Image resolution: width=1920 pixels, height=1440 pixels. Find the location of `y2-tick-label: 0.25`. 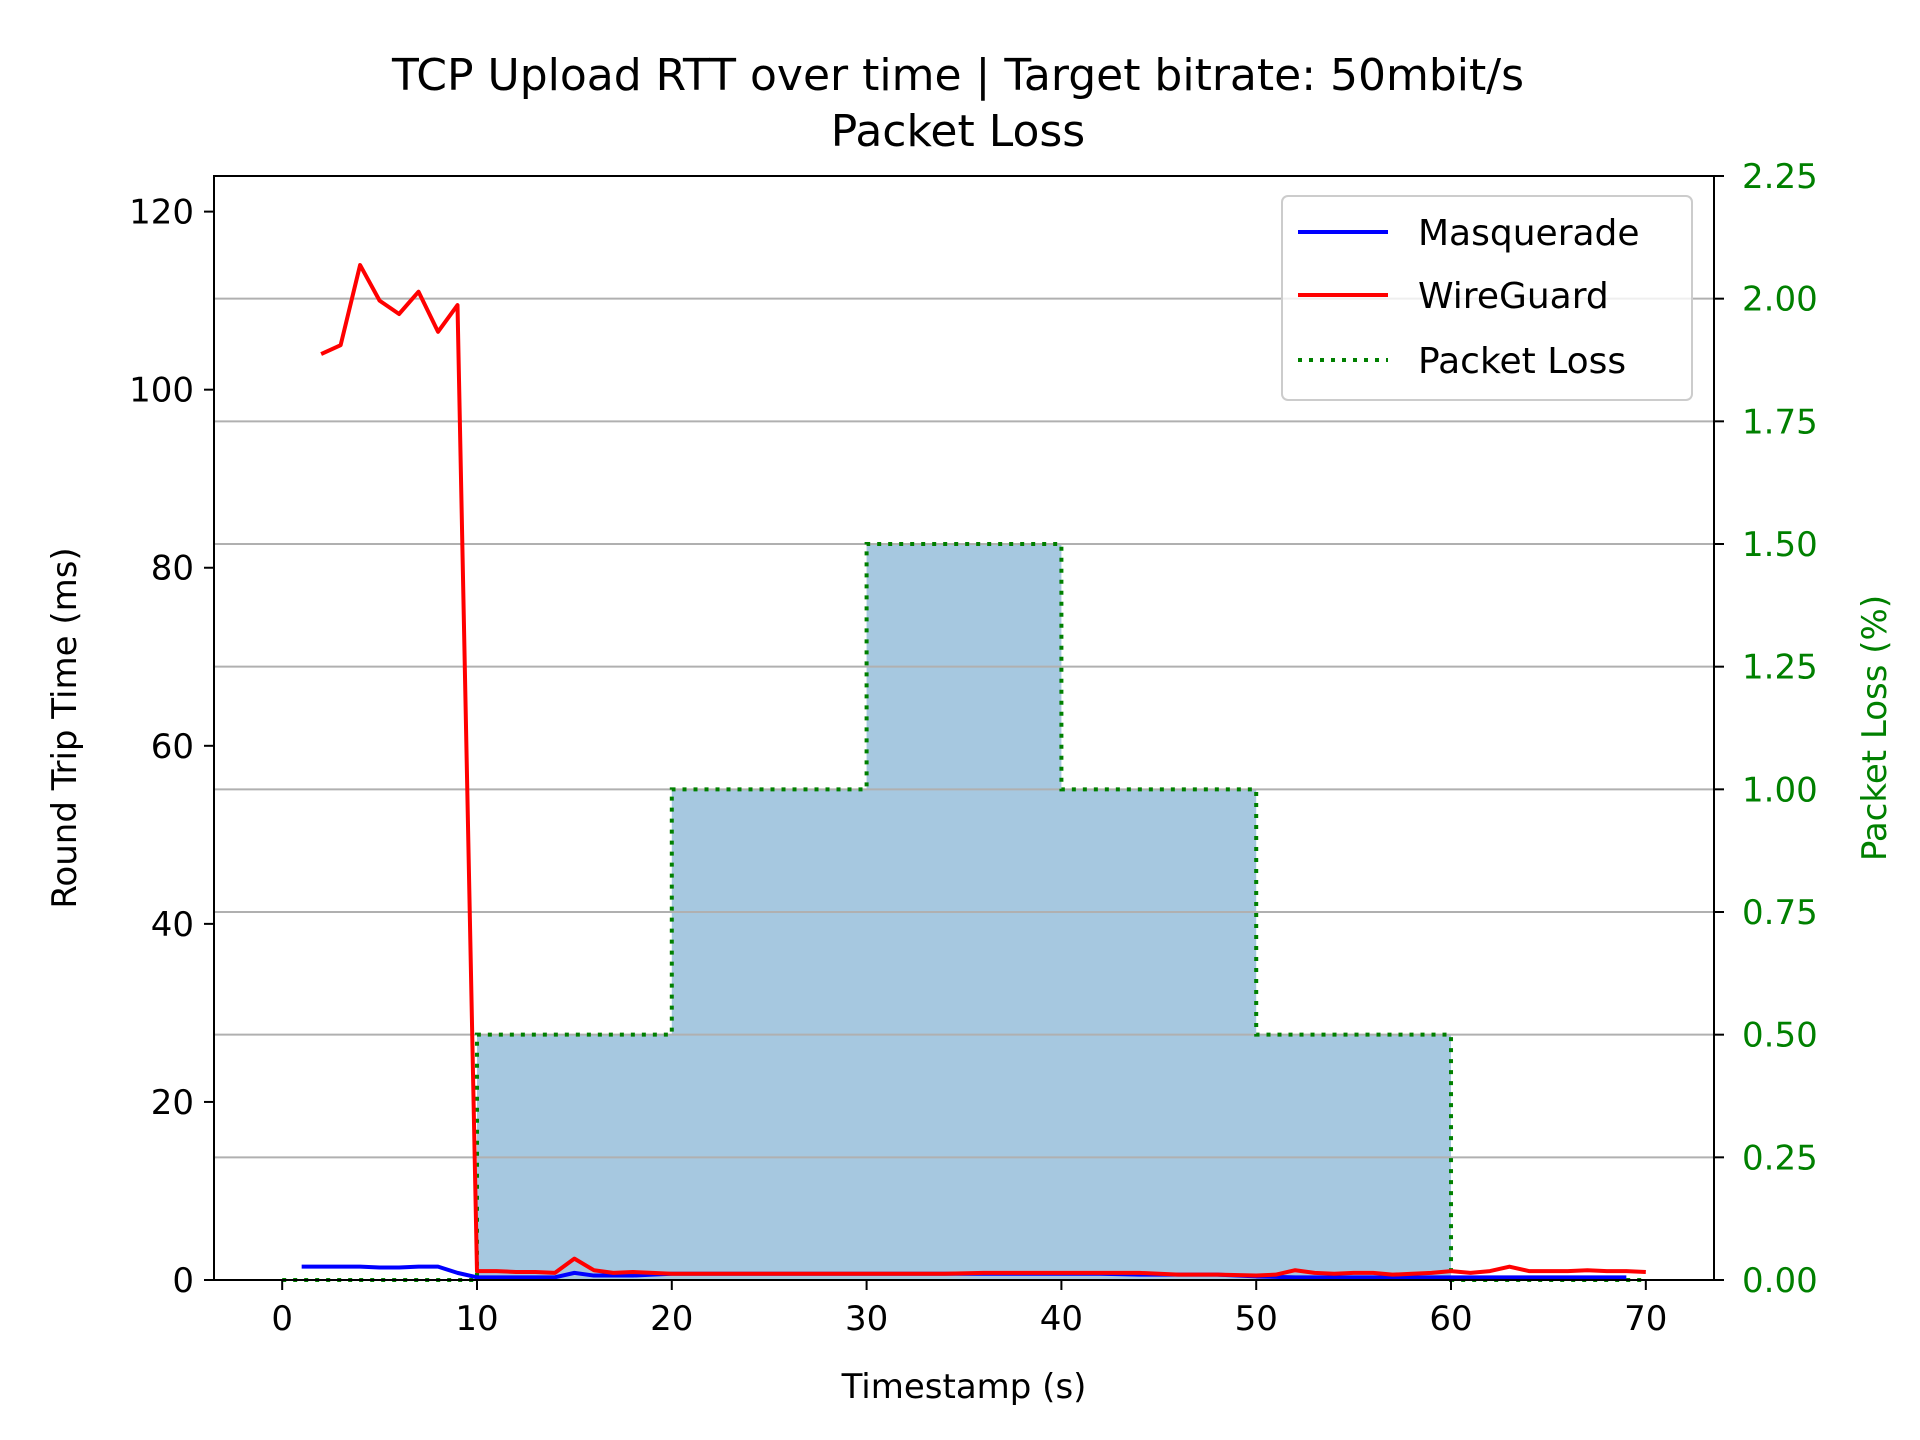

y2-tick-label: 0.25 is located at coordinates (1780, 1158).